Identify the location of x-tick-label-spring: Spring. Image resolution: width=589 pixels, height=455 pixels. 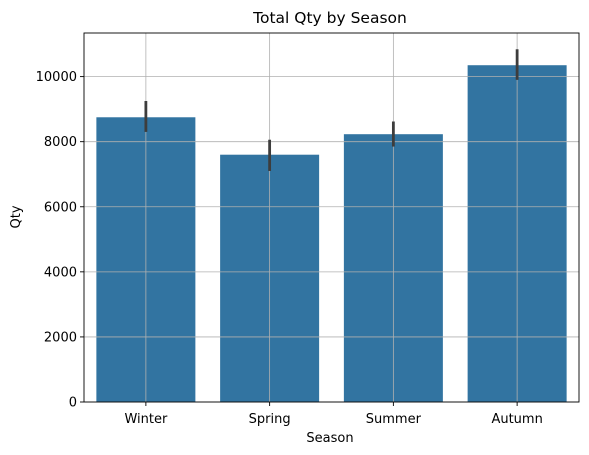
(270, 419).